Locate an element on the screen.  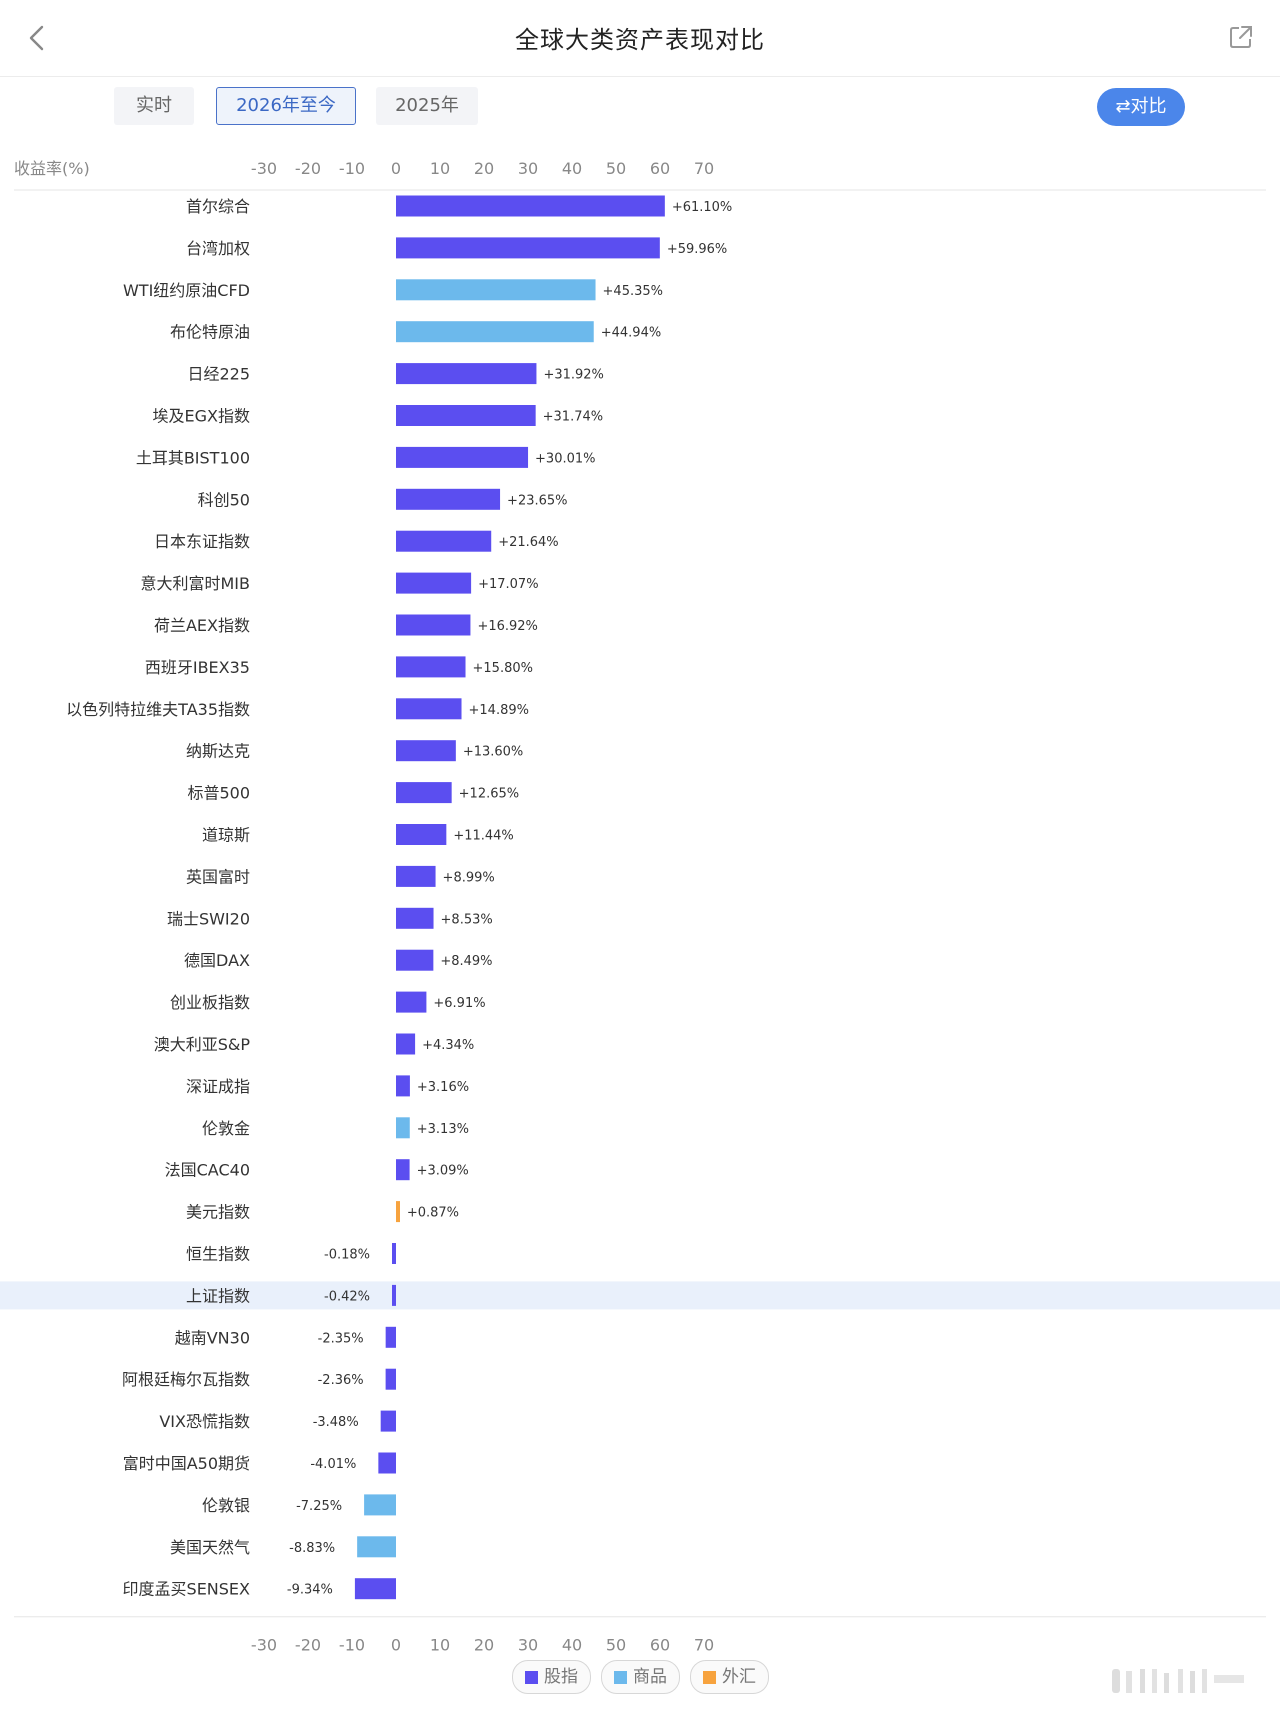
category-label: WTI纽约原油CFD is located at coordinates (186, 290).